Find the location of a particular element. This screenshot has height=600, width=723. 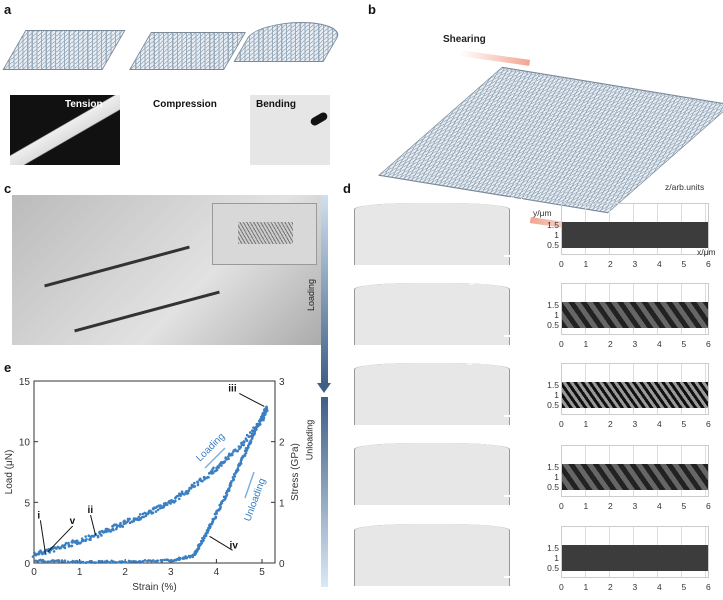

loading-arrow-icon is located at coordinates (324, 290).